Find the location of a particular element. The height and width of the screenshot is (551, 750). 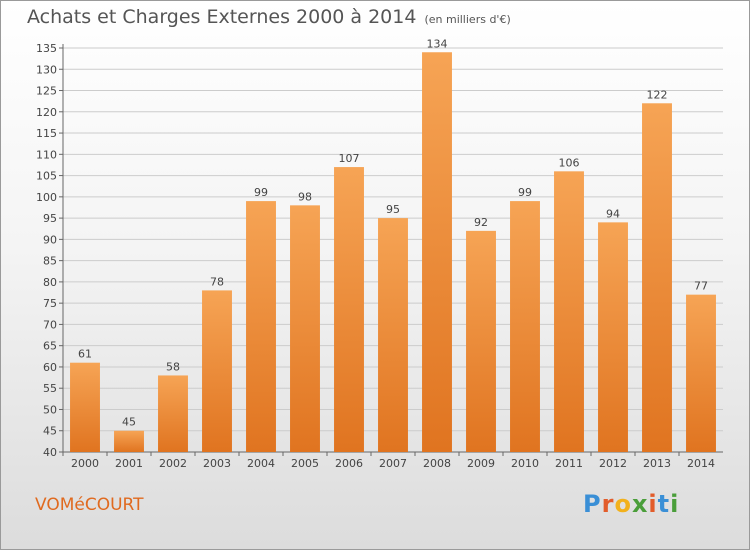

x-tick-label: 2007 is located at coordinates (393, 463).